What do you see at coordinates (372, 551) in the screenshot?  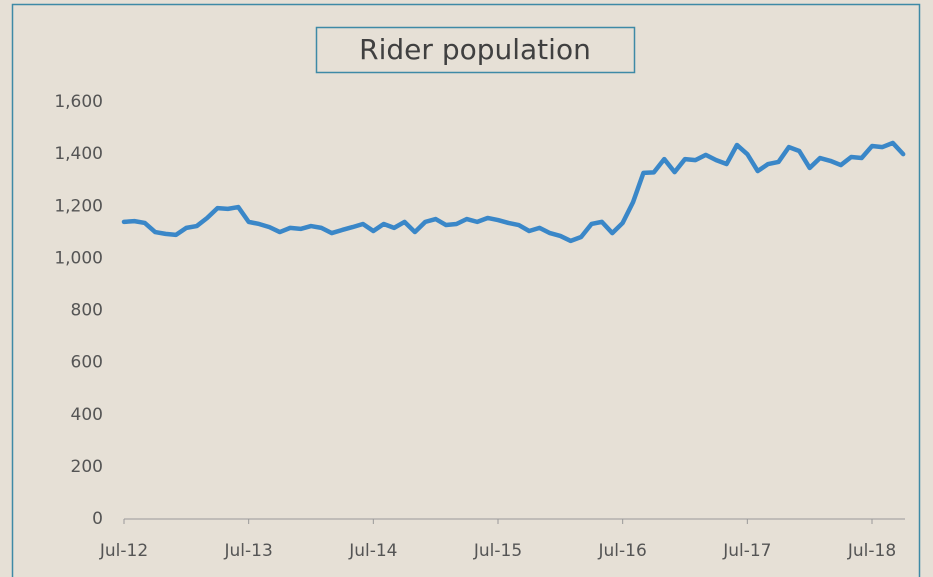 I see `x-tick-label: Jul-14` at bounding box center [372, 551].